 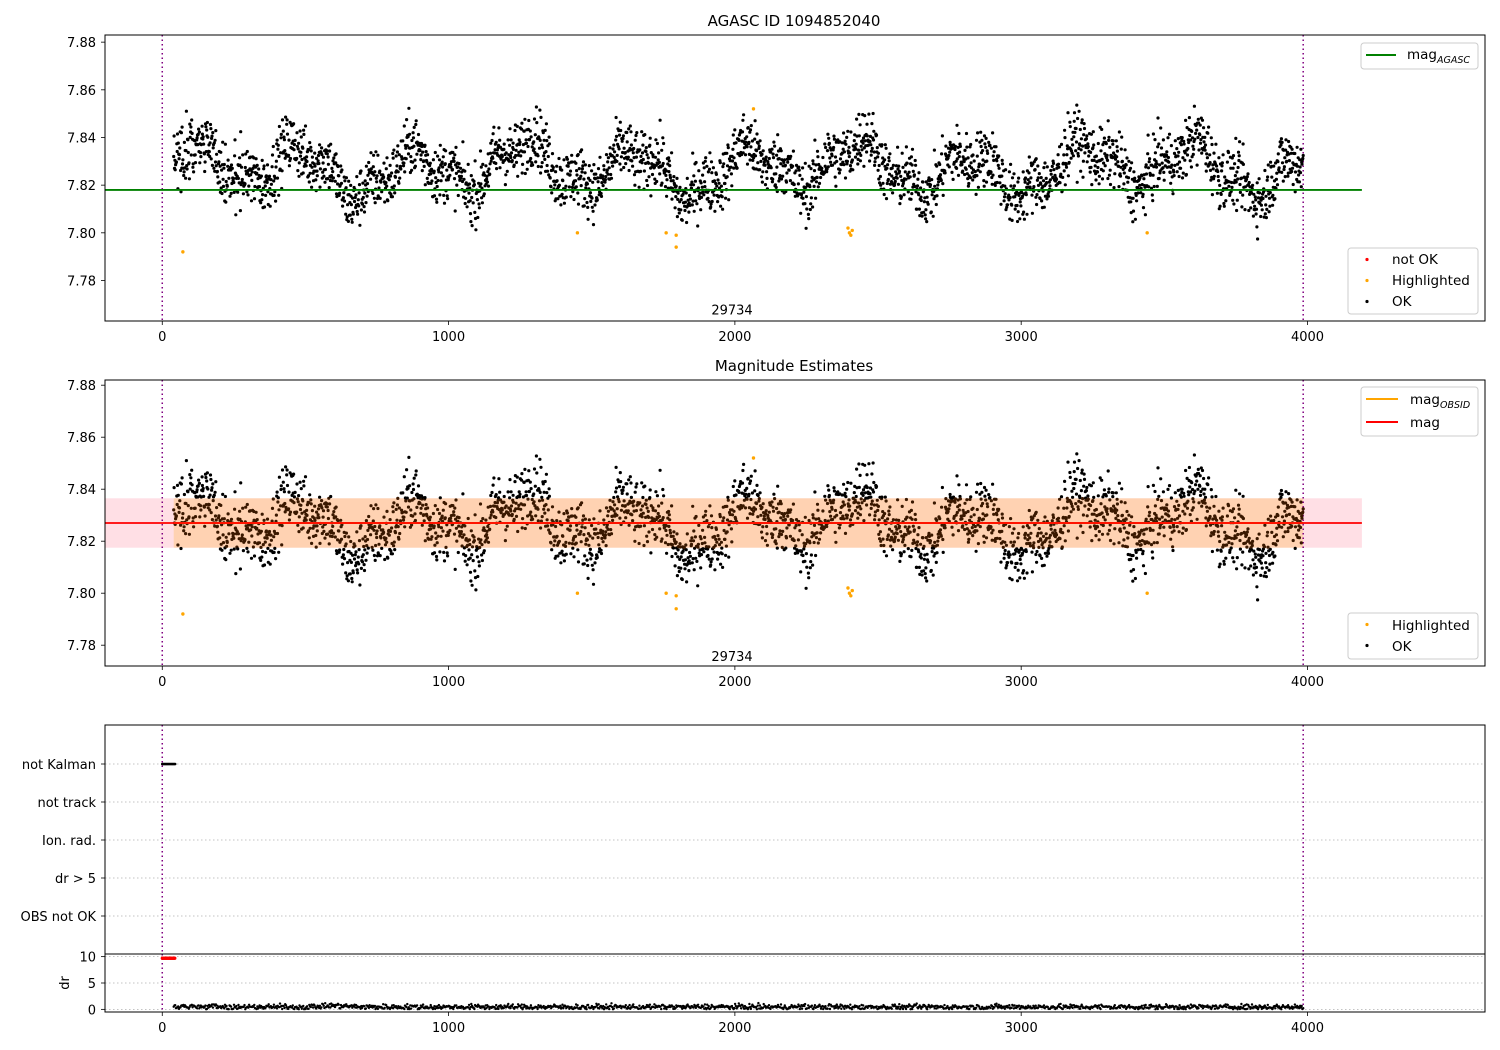 What do you see at coordinates (734, 337) in the screenshot?
I see `agasc-xtick-label-2: 2000` at bounding box center [734, 337].